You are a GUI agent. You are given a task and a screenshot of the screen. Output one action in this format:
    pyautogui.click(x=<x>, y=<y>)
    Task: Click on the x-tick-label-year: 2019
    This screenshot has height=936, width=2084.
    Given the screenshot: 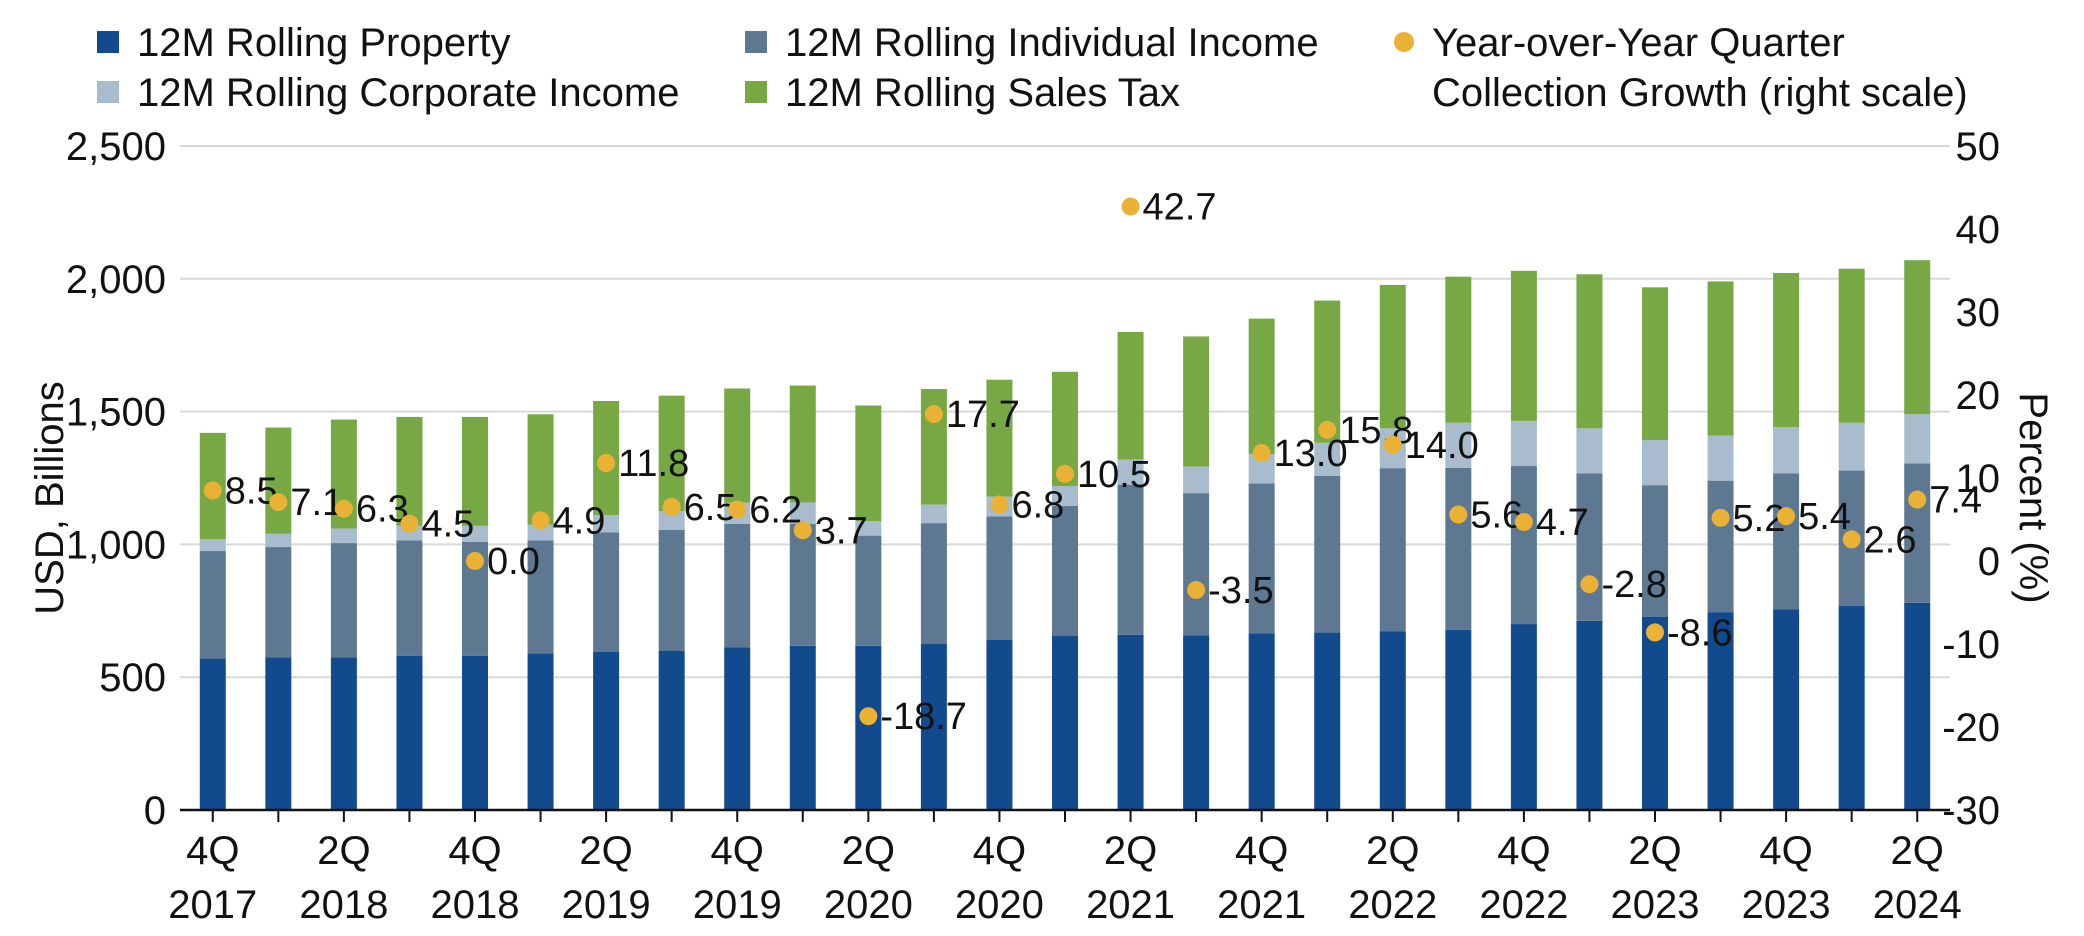 What is the action you would take?
    pyautogui.click(x=737, y=905)
    